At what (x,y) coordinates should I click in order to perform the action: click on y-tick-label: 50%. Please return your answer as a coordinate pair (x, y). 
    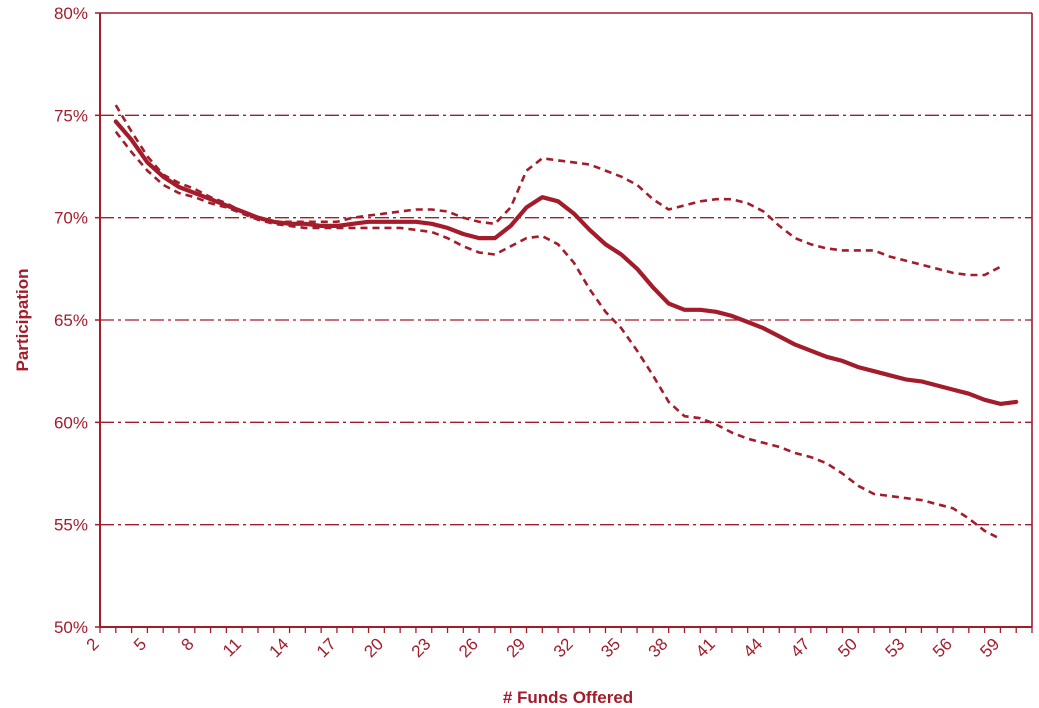
    Looking at the image, I should click on (71, 627).